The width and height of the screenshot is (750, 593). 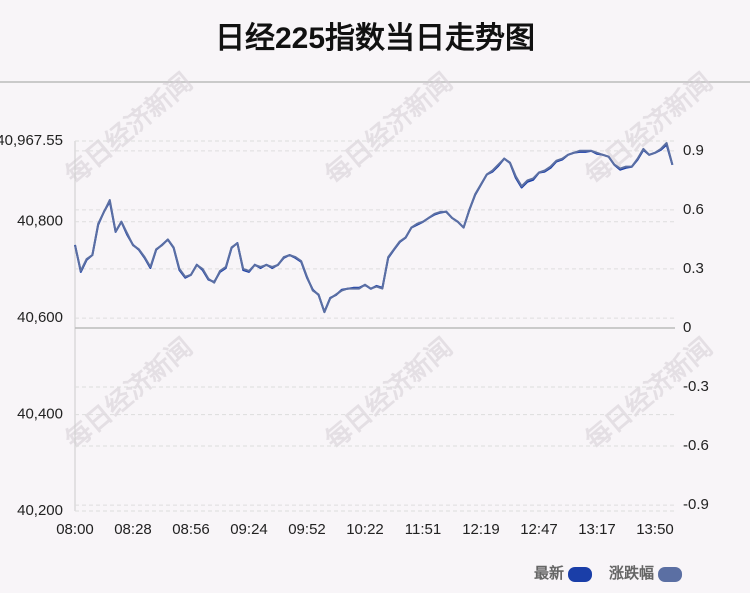 What do you see at coordinates (549, 573) in the screenshot?
I see `legend-label: 最新` at bounding box center [549, 573].